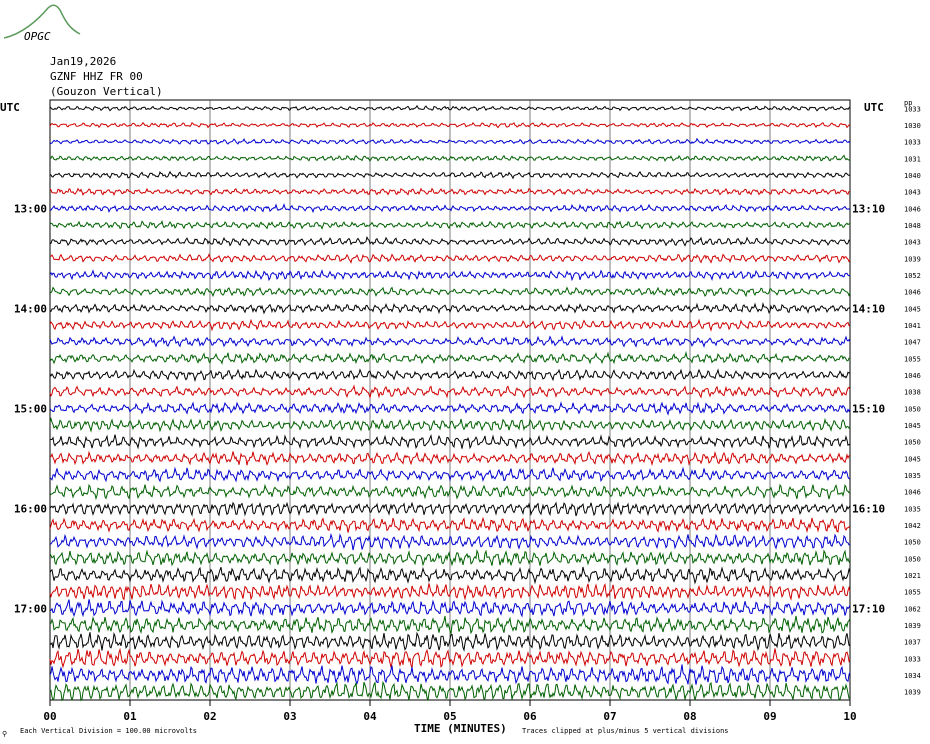 The width and height of the screenshot is (930, 744). What do you see at coordinates (912, 126) in the screenshot?
I see `pp-value-2: 1030` at bounding box center [912, 126].